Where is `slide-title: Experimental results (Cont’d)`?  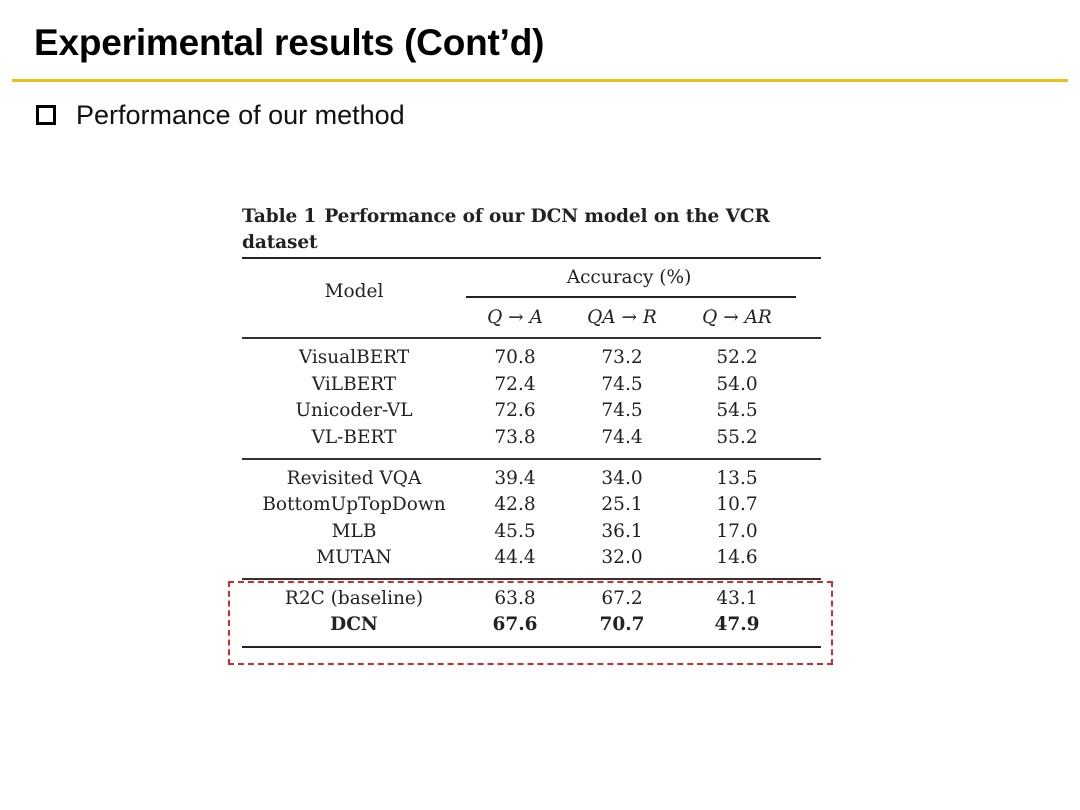
slide-title: Experimental results (Cont’d) is located at coordinates (289, 42).